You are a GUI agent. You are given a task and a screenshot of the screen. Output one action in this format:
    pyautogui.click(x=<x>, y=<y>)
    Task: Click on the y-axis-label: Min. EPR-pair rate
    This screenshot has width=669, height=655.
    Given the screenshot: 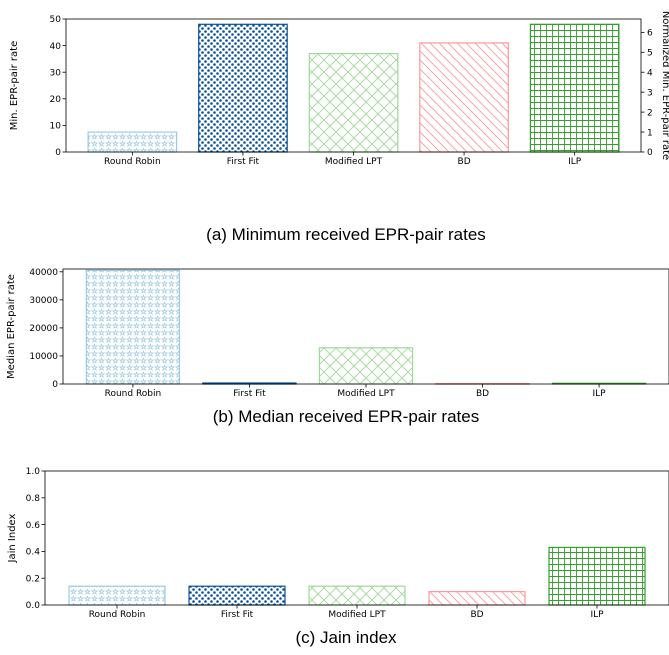 What is the action you would take?
    pyautogui.click(x=14, y=85)
    